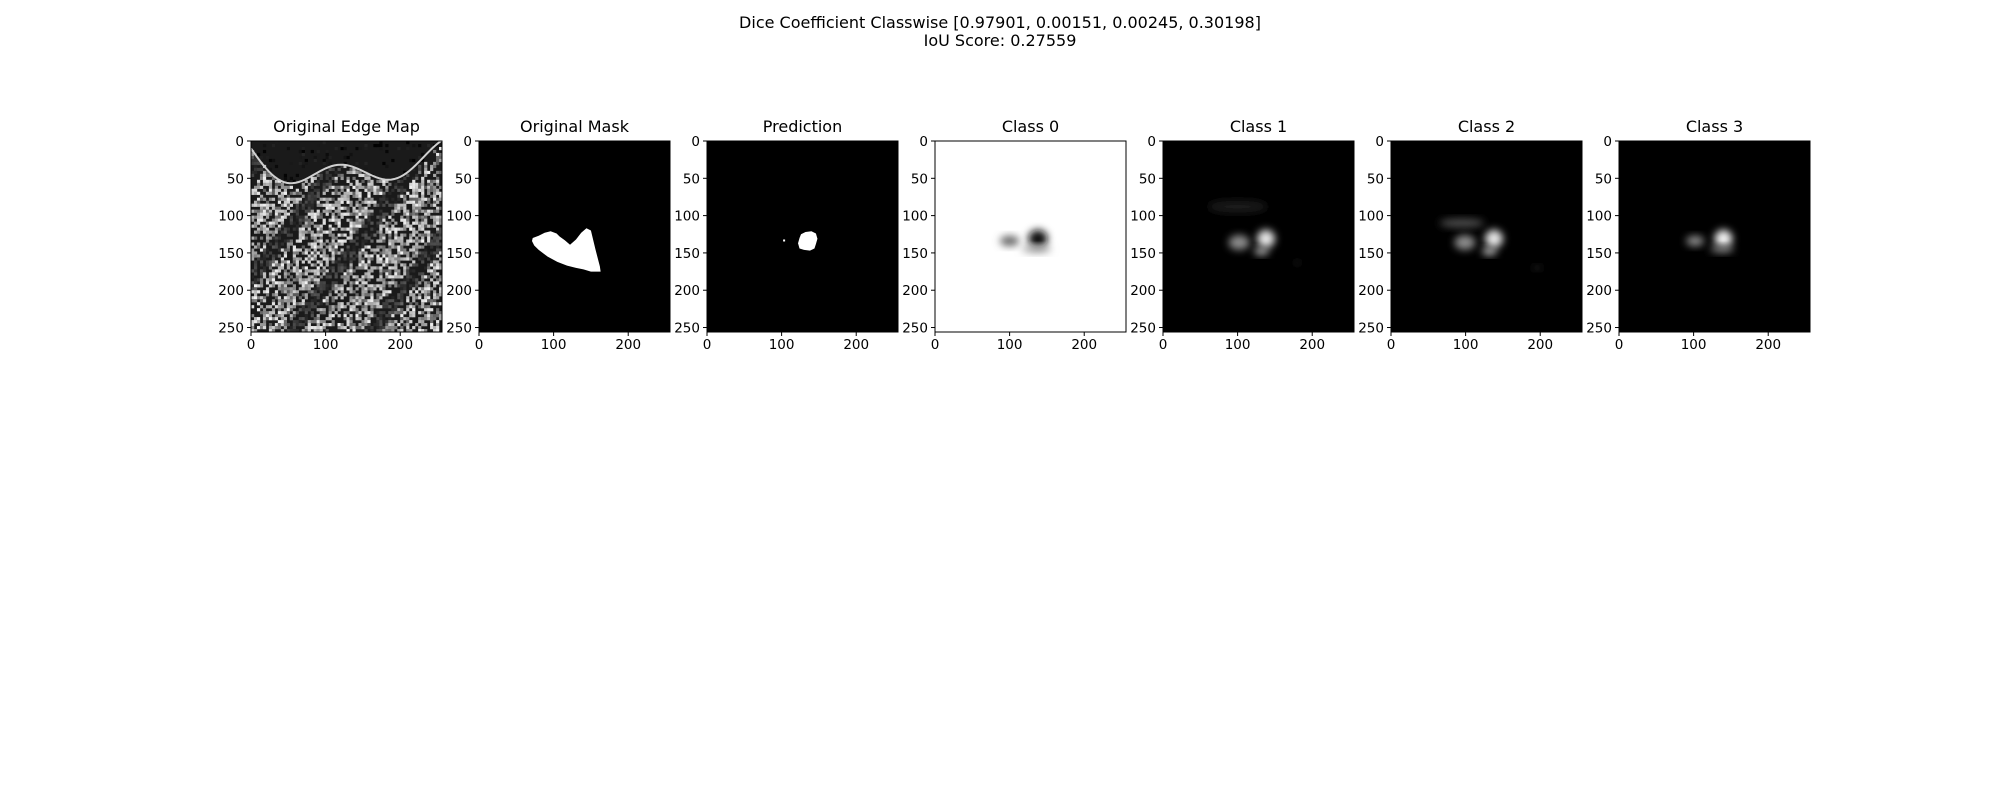  I want to click on panel-title: Original Mask, so click(575, 126).